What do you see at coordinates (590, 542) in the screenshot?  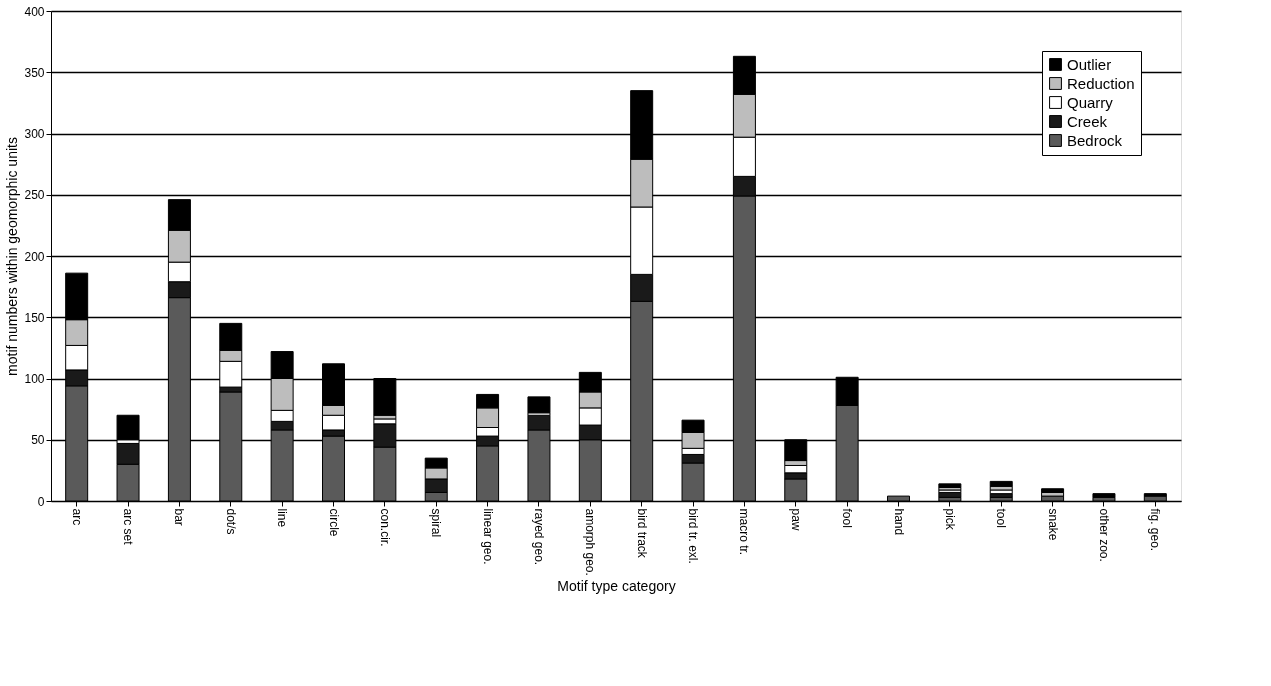 I see `x-tick-label: amorph geo.` at bounding box center [590, 542].